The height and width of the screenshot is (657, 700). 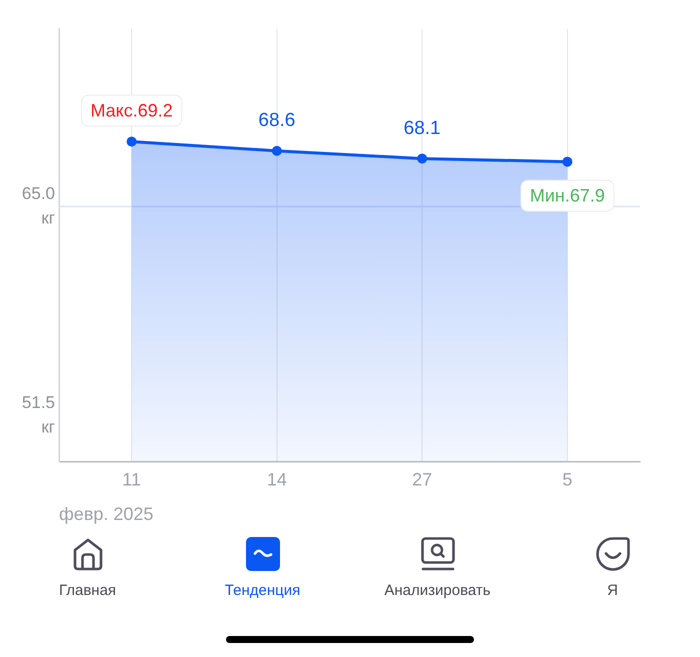 I want to click on text: Тенденция, so click(x=263, y=591).